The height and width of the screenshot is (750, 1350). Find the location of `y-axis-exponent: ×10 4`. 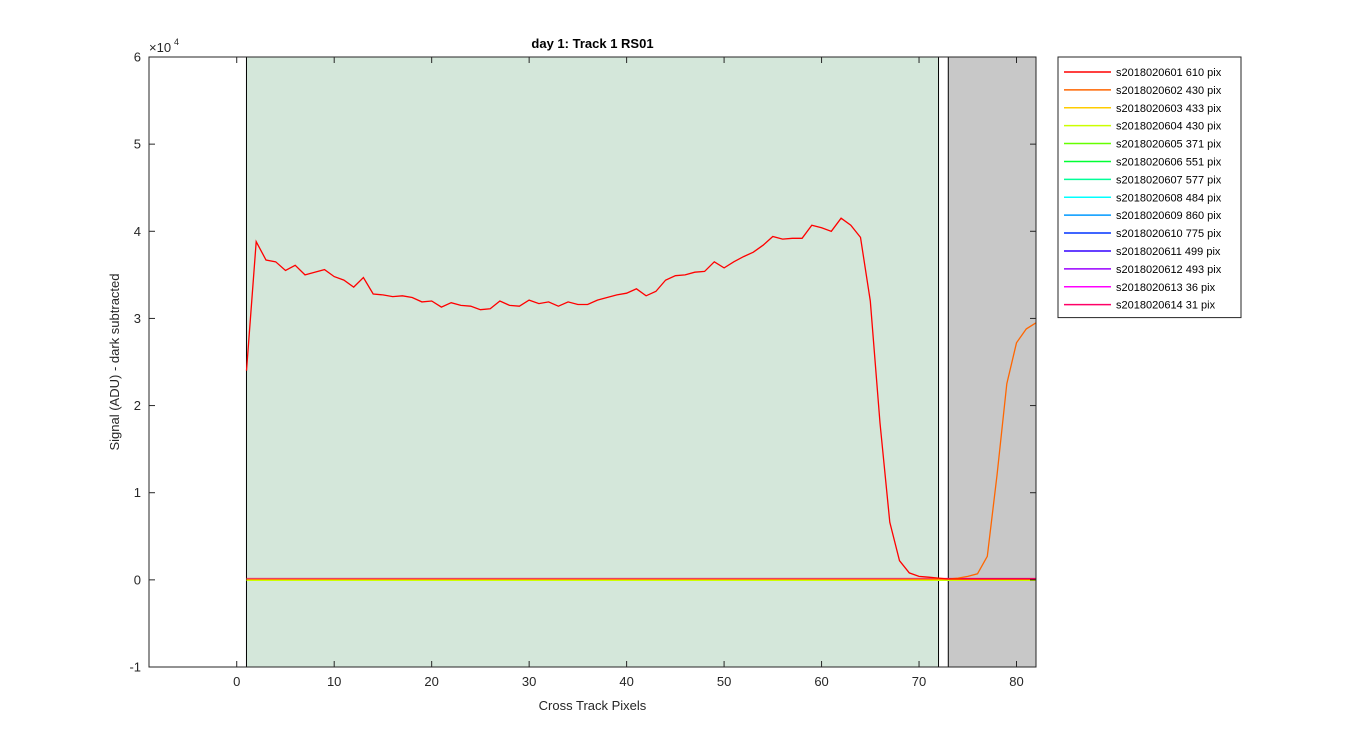

y-axis-exponent: ×10 4 is located at coordinates (164, 46).